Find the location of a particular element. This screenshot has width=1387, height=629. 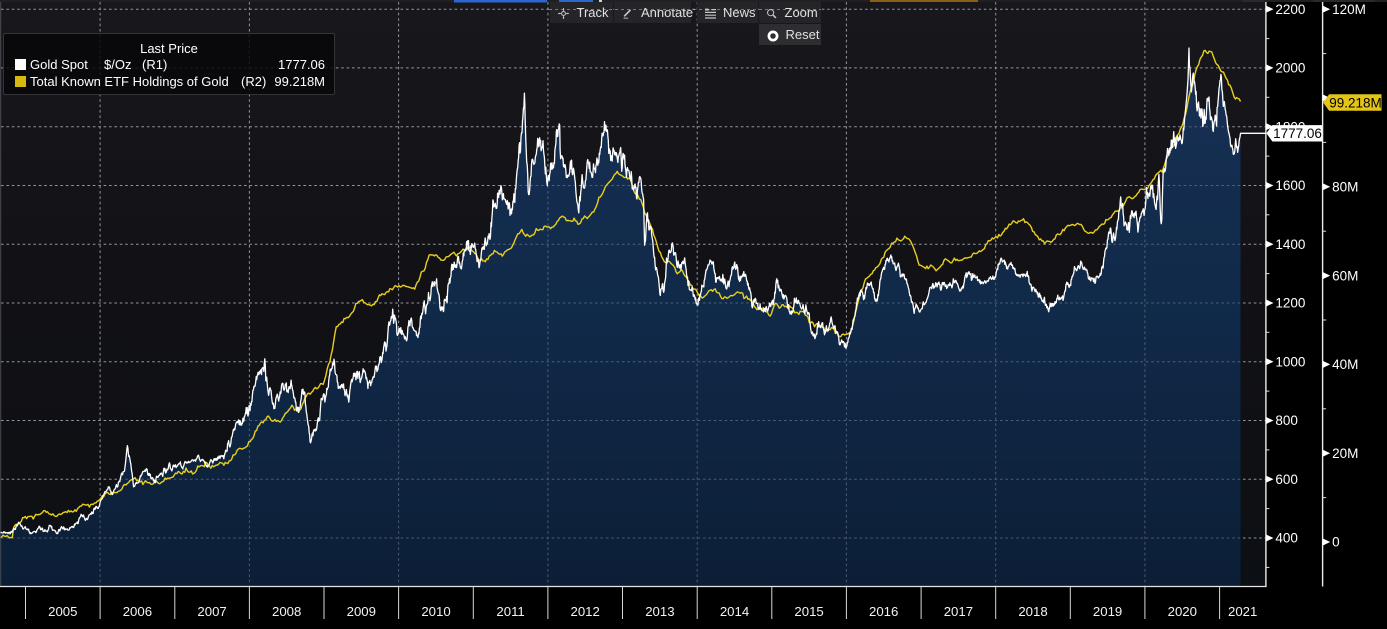

svg-text: 120M is located at coordinates (1349, 9).